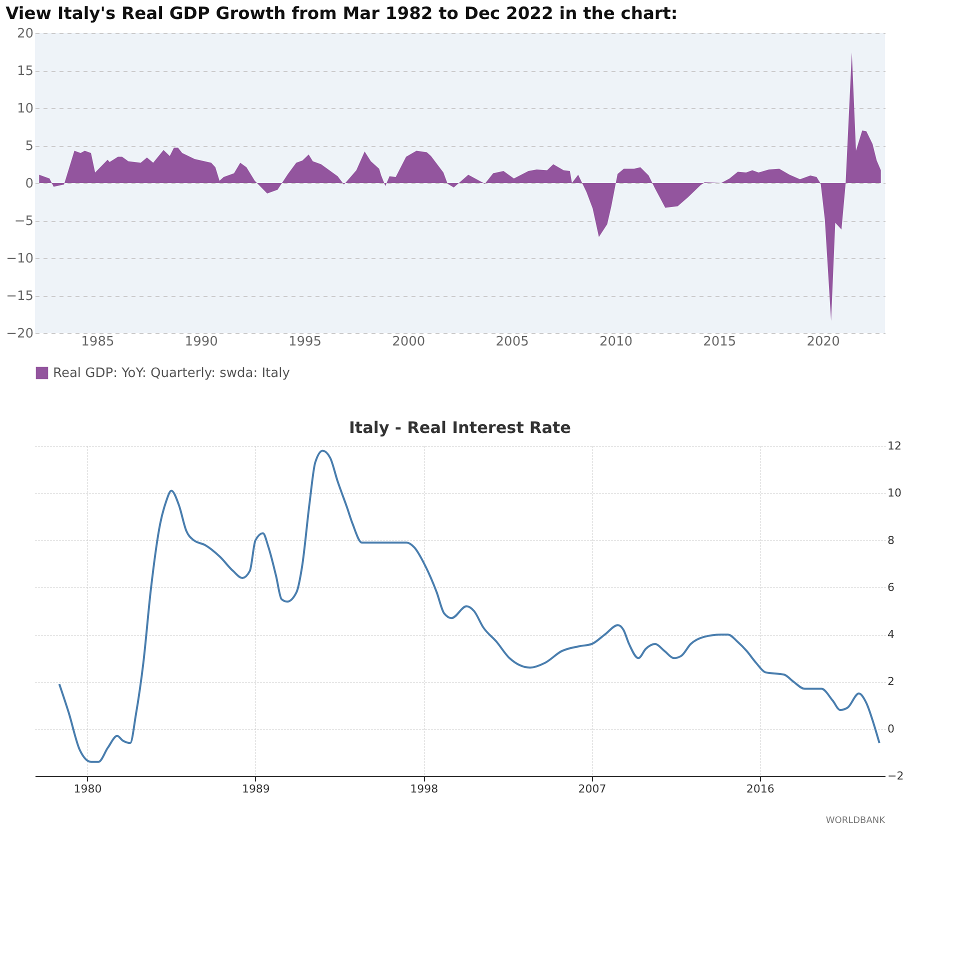  What do you see at coordinates (29, 146) in the screenshot?
I see `y-tick-label: 5` at bounding box center [29, 146].